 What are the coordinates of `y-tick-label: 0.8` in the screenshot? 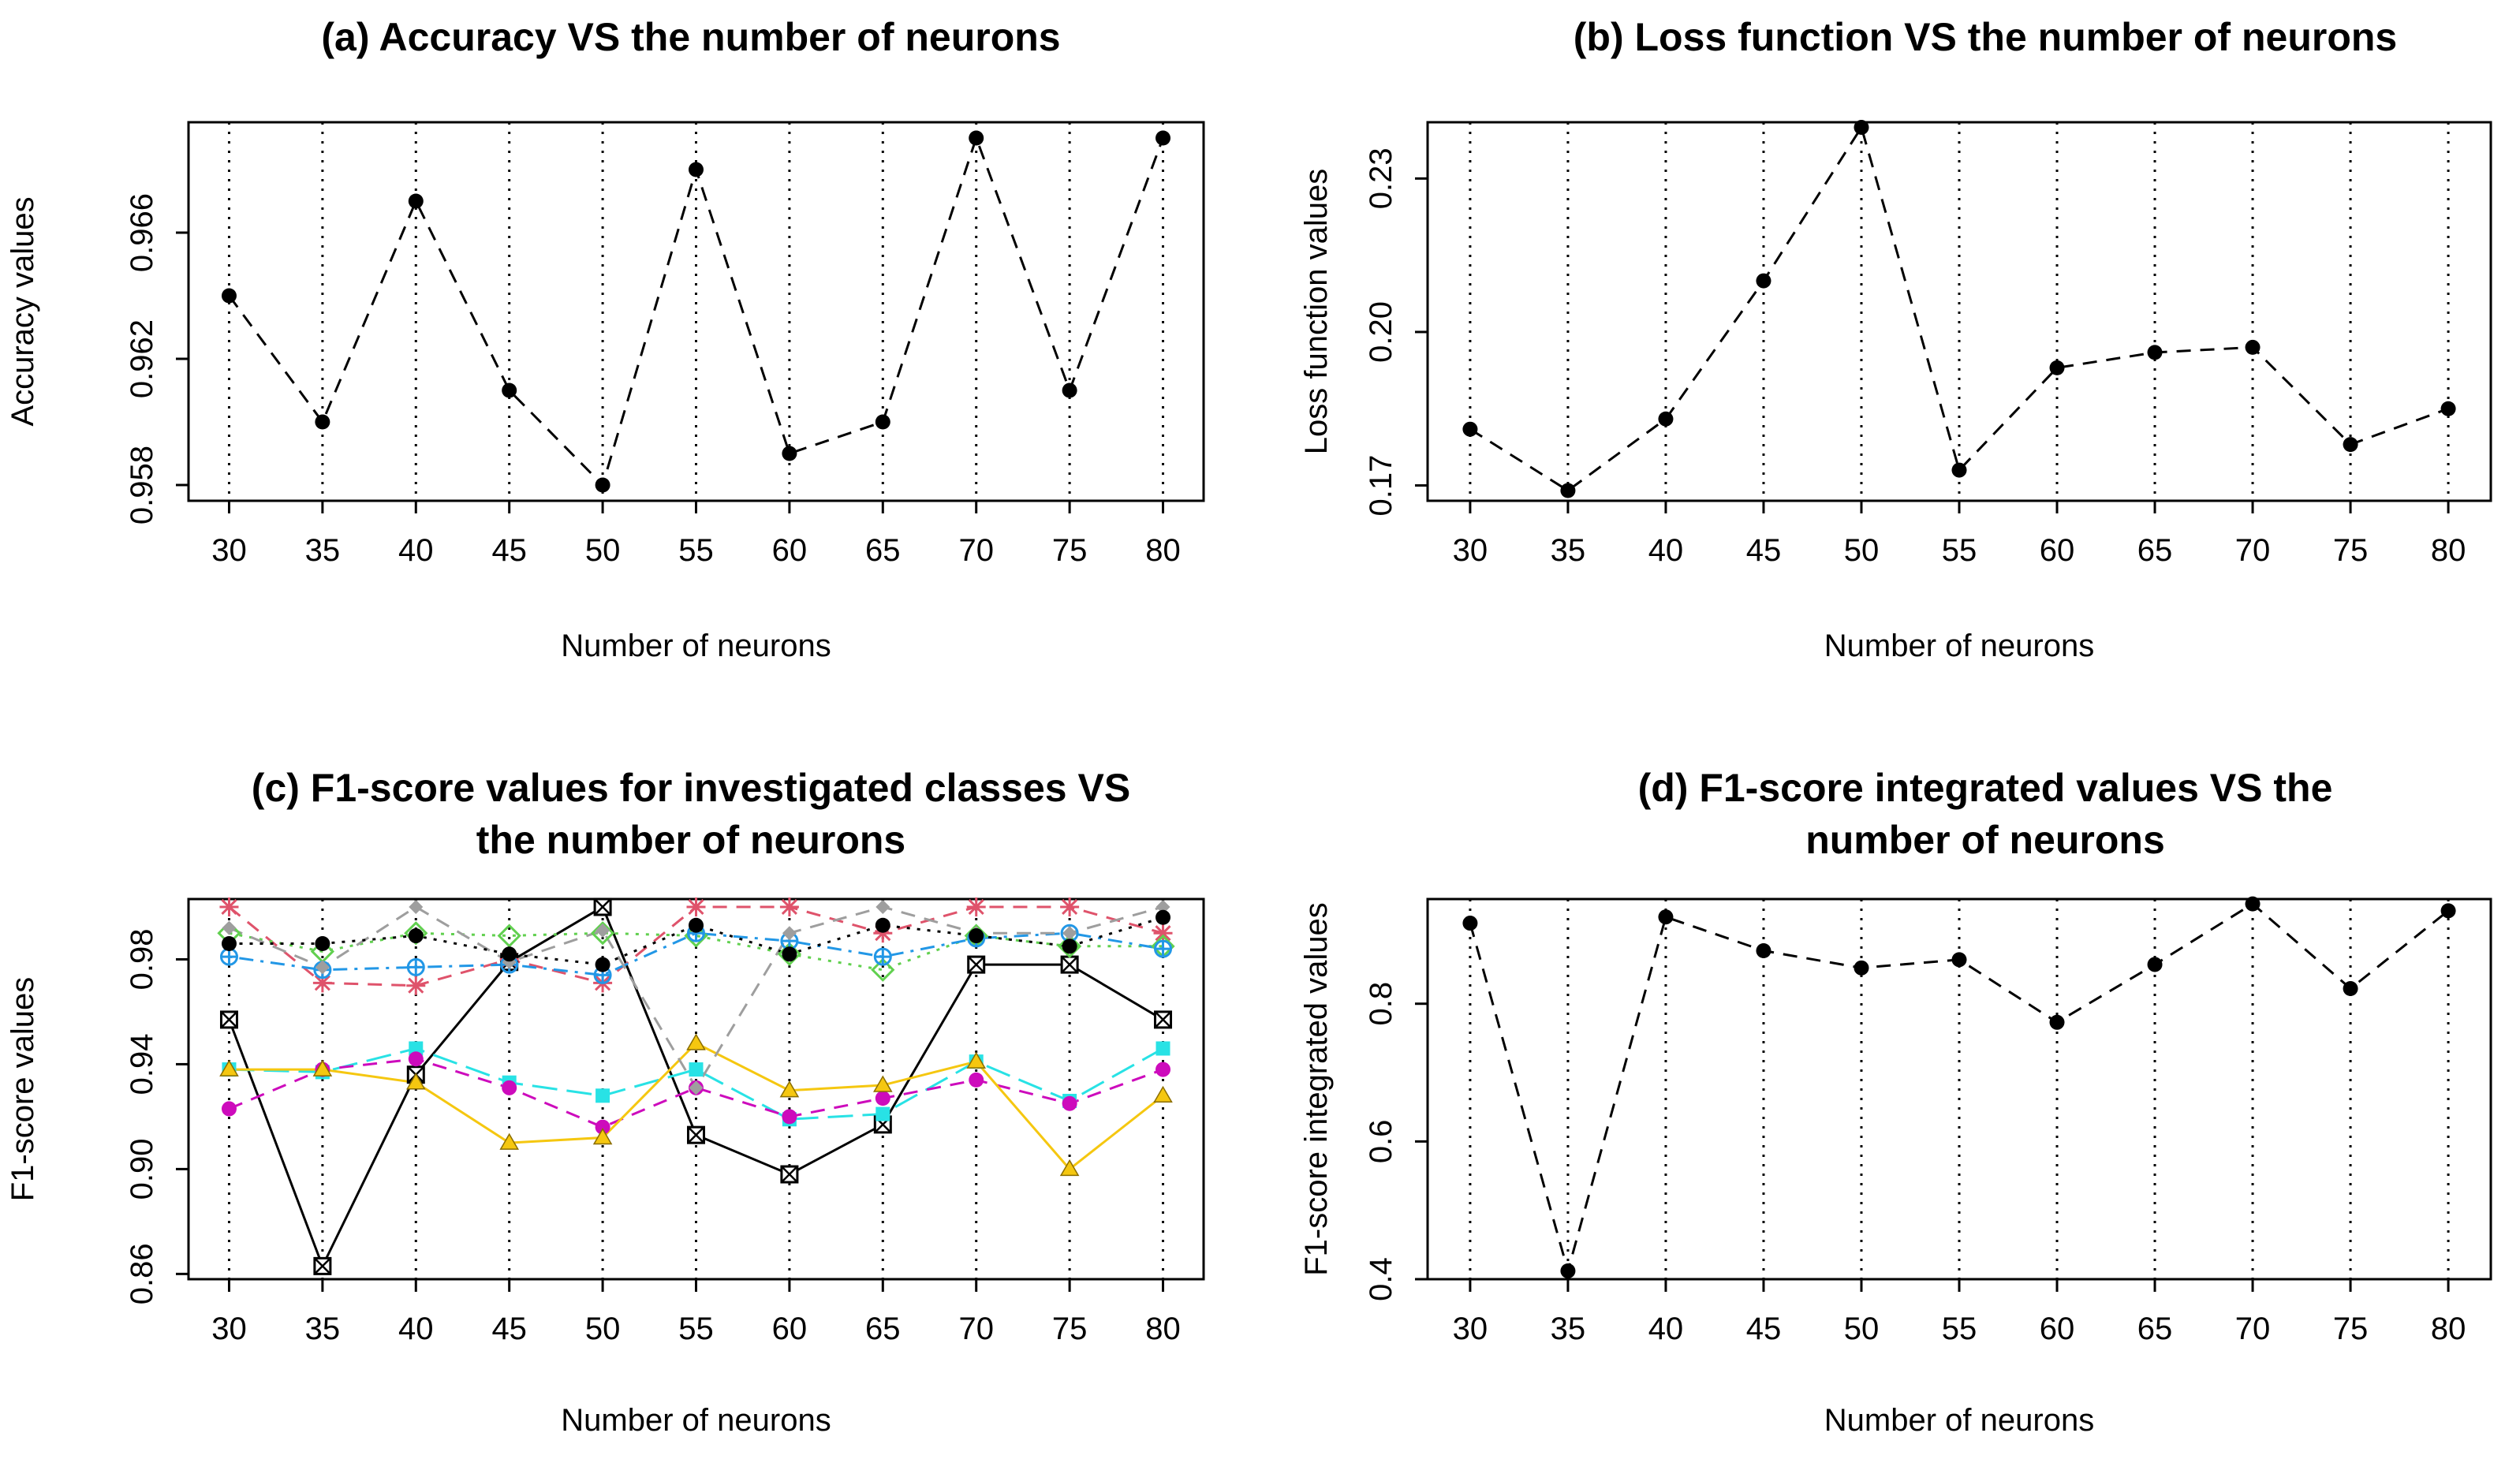 It's located at (1381, 1004).